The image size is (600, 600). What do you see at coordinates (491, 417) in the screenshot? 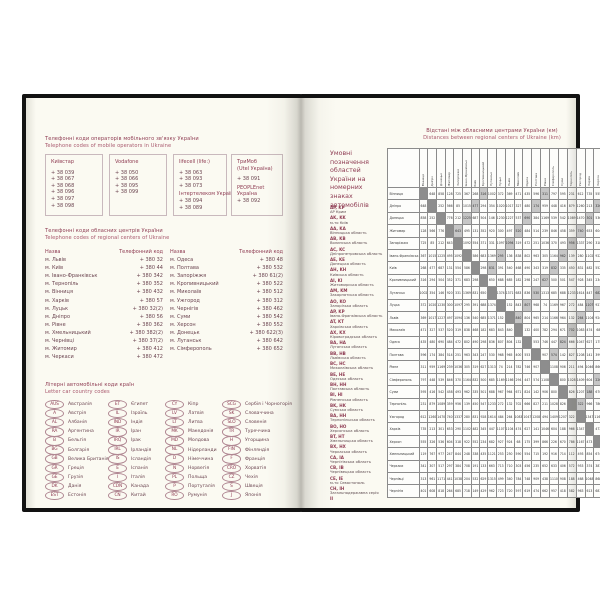
I see `matrix-cell: 1614` at bounding box center [491, 417].